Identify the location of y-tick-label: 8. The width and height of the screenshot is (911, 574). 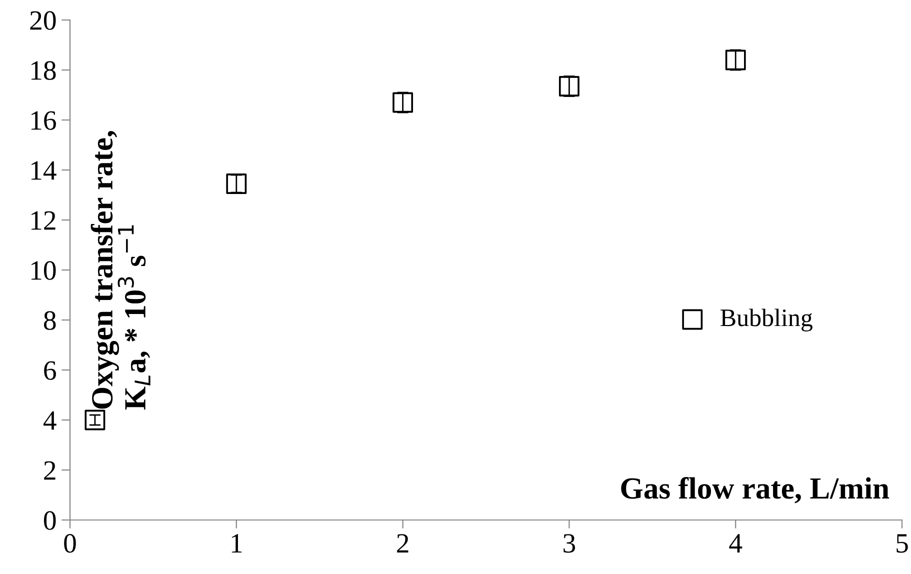
(50, 320).